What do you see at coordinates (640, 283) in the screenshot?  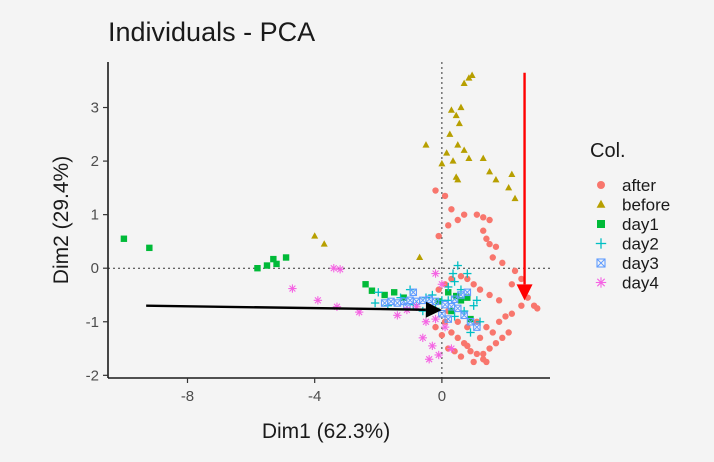 I see `legend-label-day4: day4` at bounding box center [640, 283].